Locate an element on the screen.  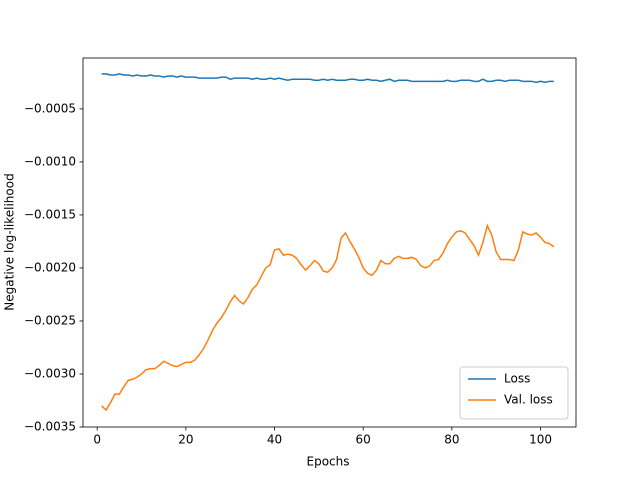
x-tick-label: 0 is located at coordinates (97, 440).